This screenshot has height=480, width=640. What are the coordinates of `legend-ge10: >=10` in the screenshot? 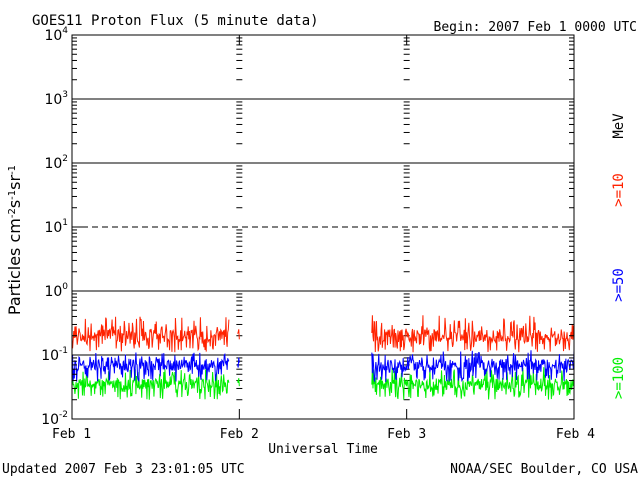 It's located at (619, 190).